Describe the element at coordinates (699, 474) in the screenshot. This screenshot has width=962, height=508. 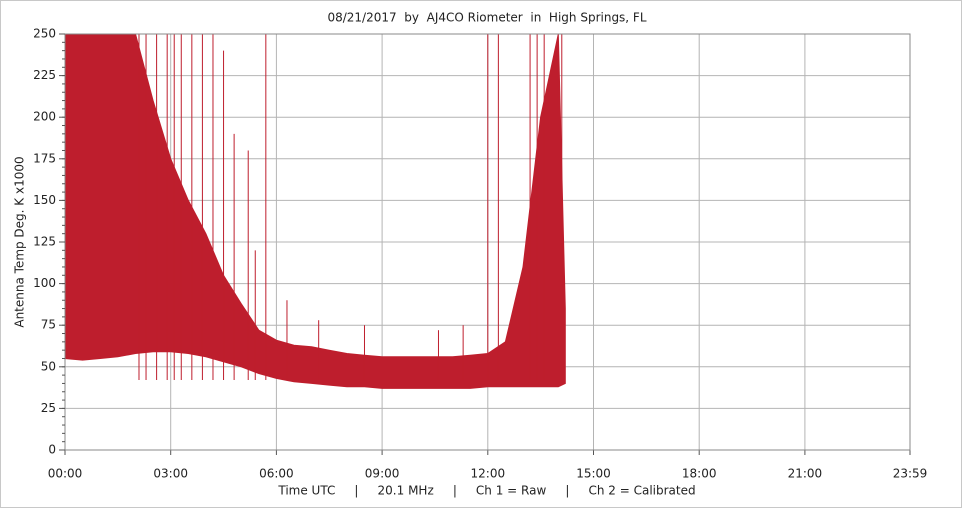
I see `x-tick-label: 18:00` at that location.